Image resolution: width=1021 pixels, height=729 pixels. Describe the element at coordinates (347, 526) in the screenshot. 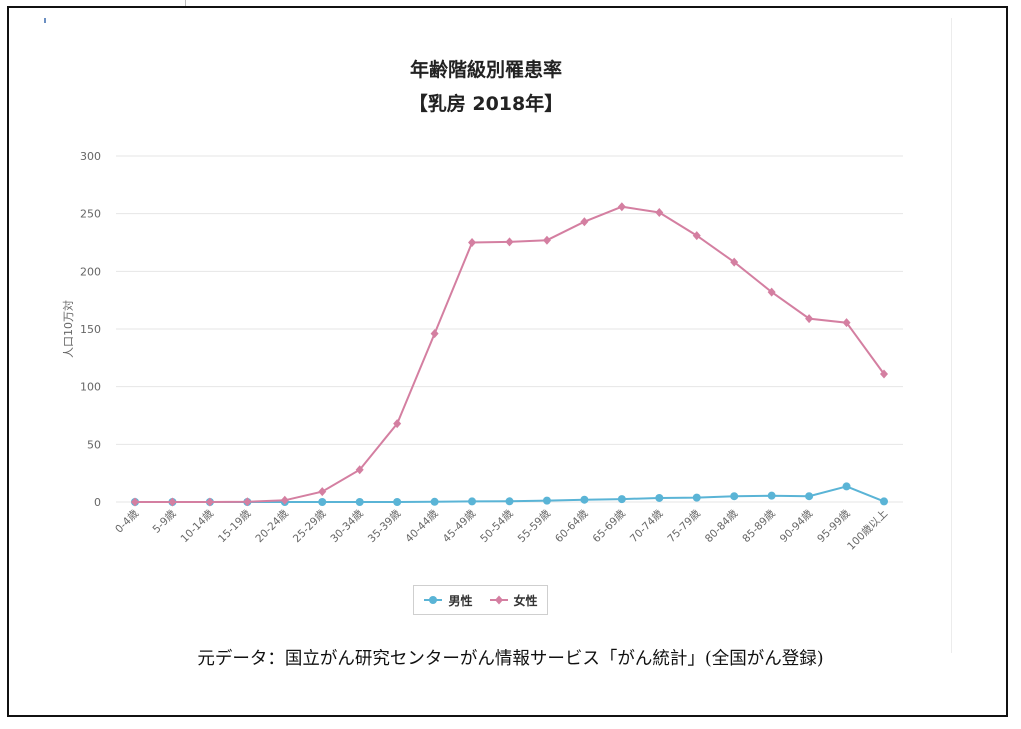

I see `x-tick-label: 30-34歳` at that location.